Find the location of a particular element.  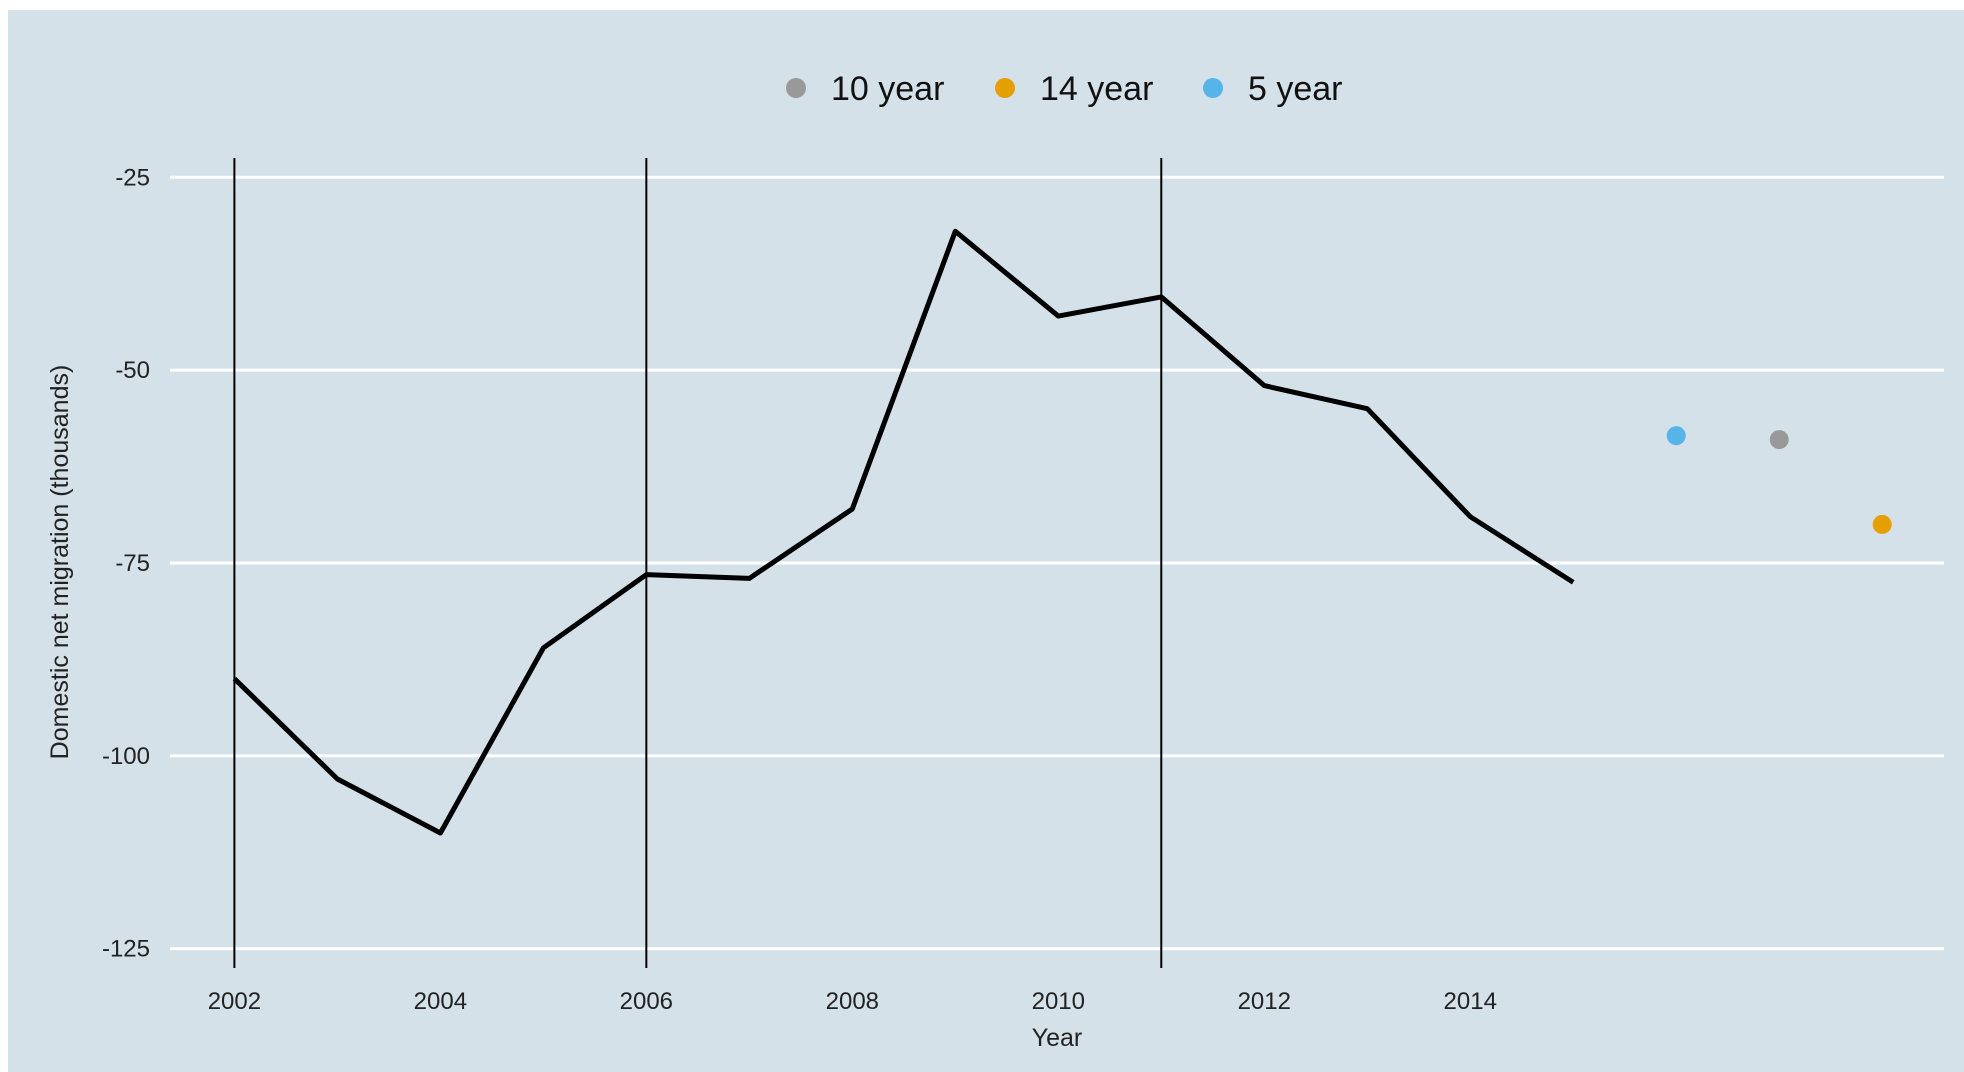

x-tick-label: 2002 is located at coordinates (234, 1001).